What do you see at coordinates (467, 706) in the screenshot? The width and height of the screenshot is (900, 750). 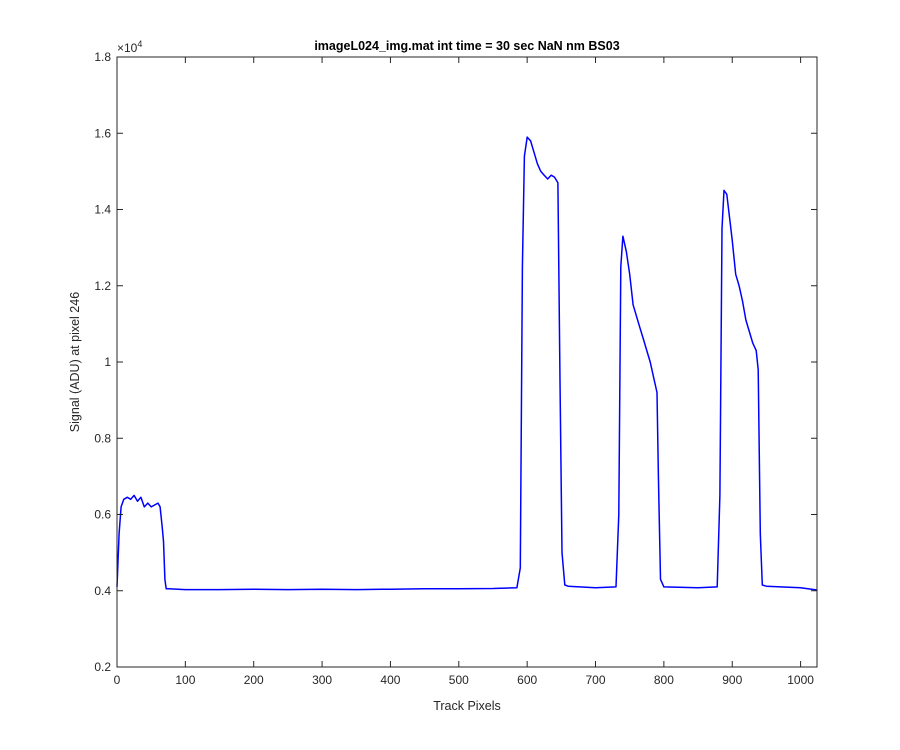 I see `x-axis-label: Track Pixels` at bounding box center [467, 706].